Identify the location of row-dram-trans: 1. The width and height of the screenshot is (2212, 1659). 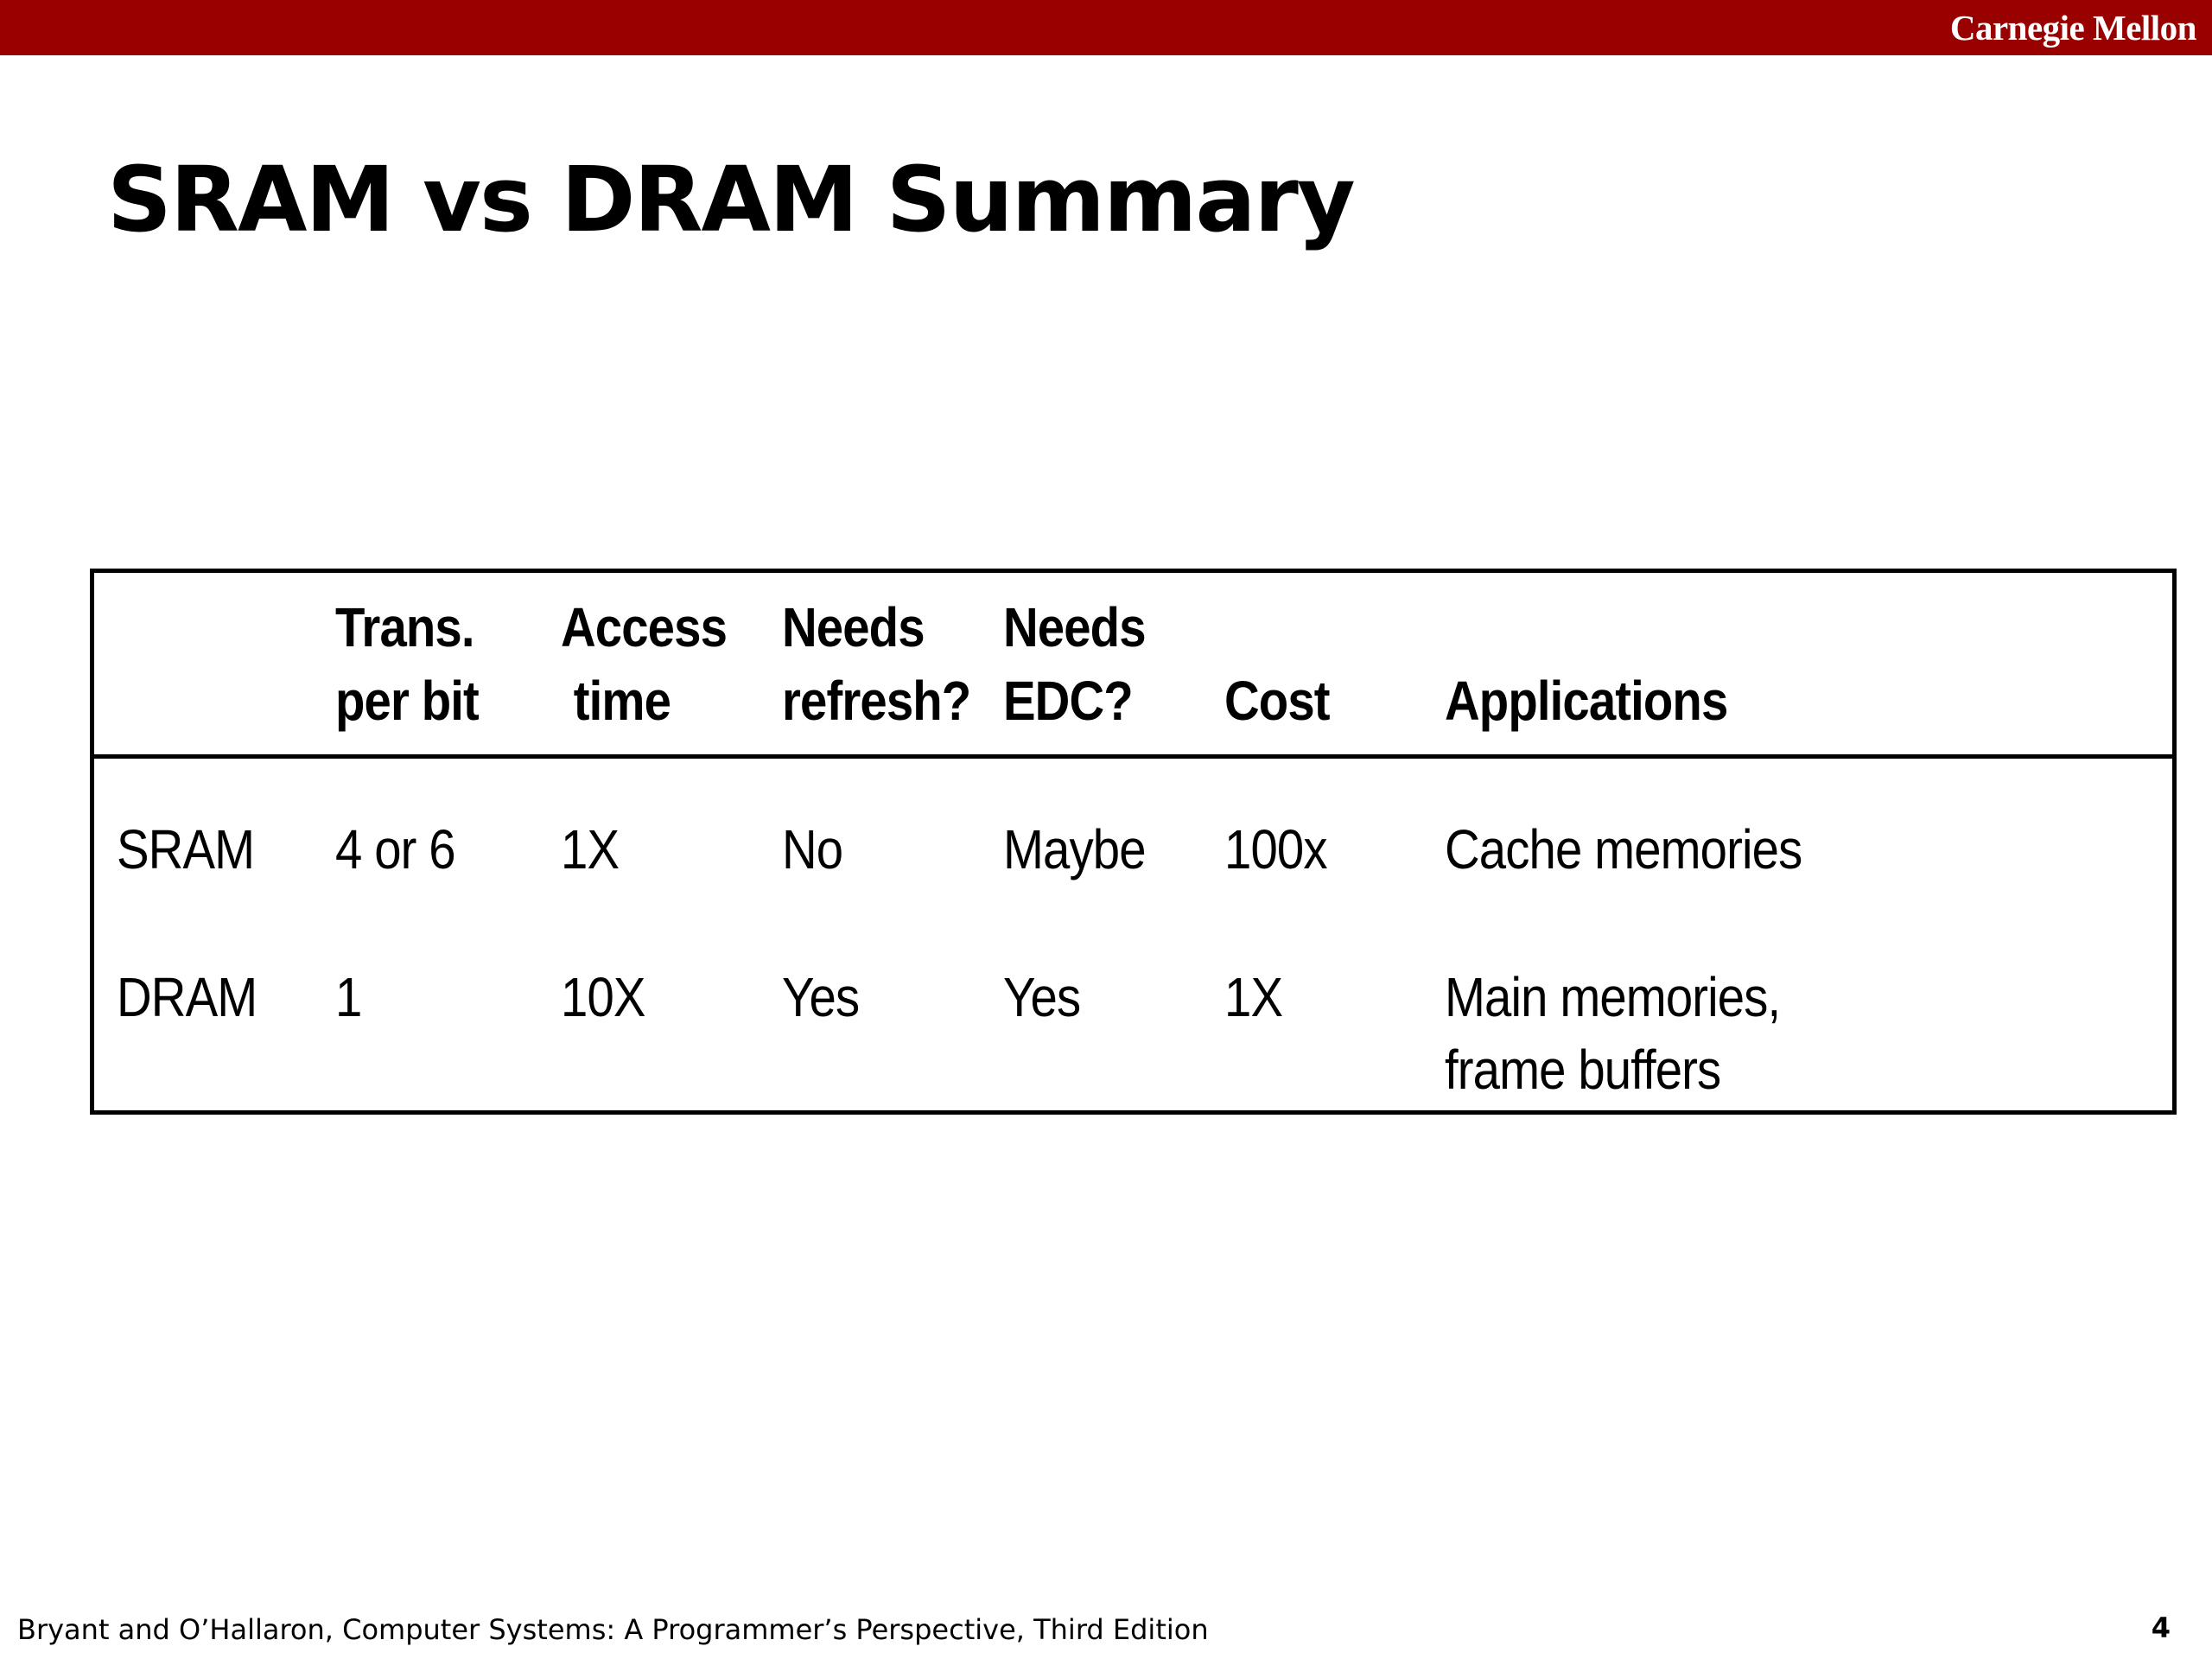
(348, 997).